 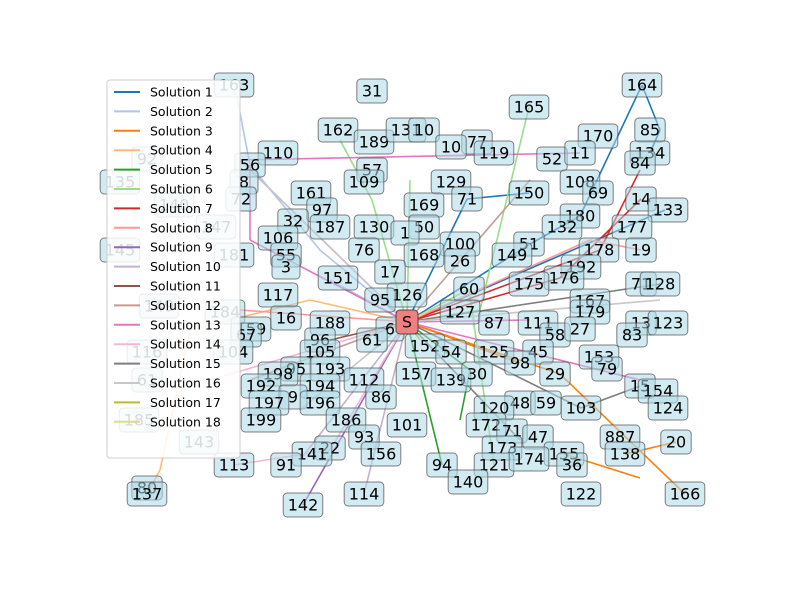 I want to click on node-52: 52, so click(x=552, y=159).